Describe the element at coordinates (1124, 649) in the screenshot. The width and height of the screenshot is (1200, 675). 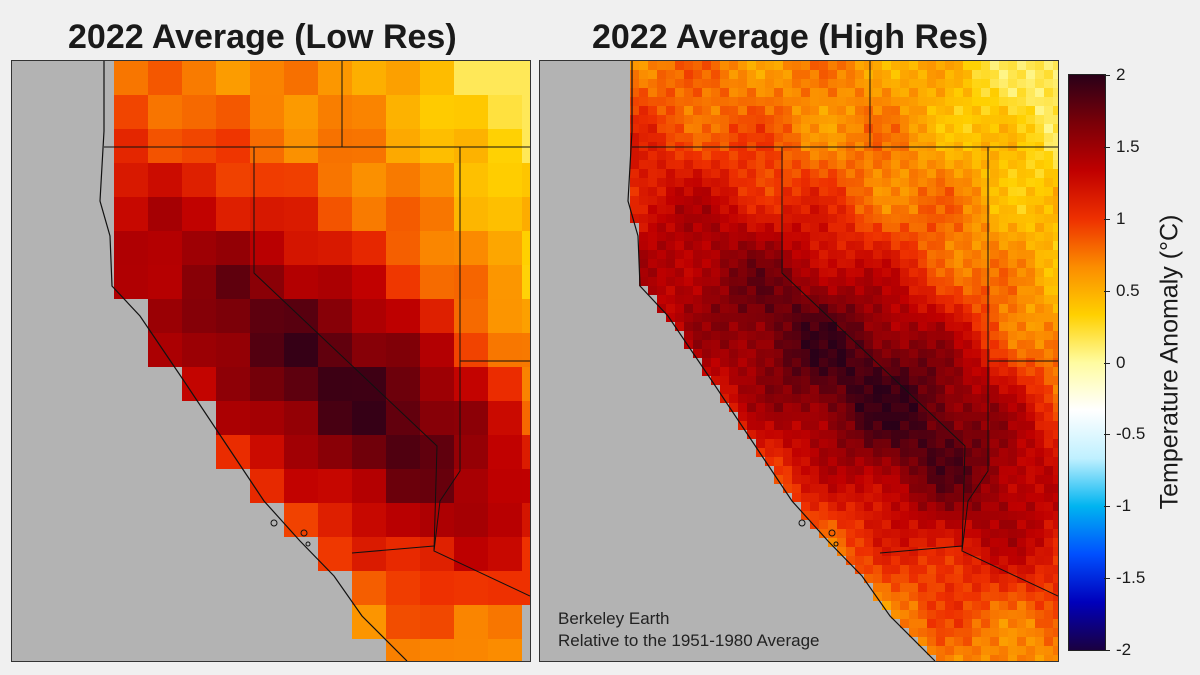
I see `colorbar-tick-label: -2` at that location.